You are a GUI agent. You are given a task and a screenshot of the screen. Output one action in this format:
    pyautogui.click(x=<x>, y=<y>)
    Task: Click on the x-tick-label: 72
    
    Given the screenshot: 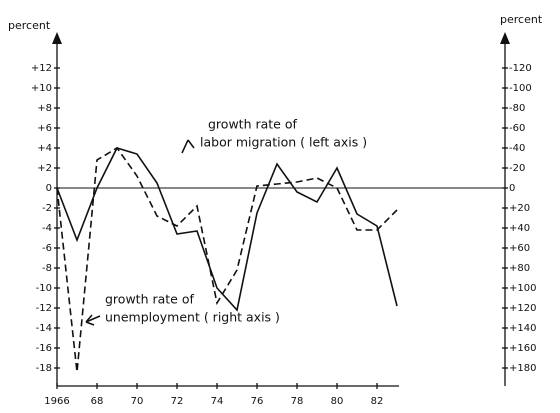 What is the action you would take?
    pyautogui.click(x=177, y=401)
    